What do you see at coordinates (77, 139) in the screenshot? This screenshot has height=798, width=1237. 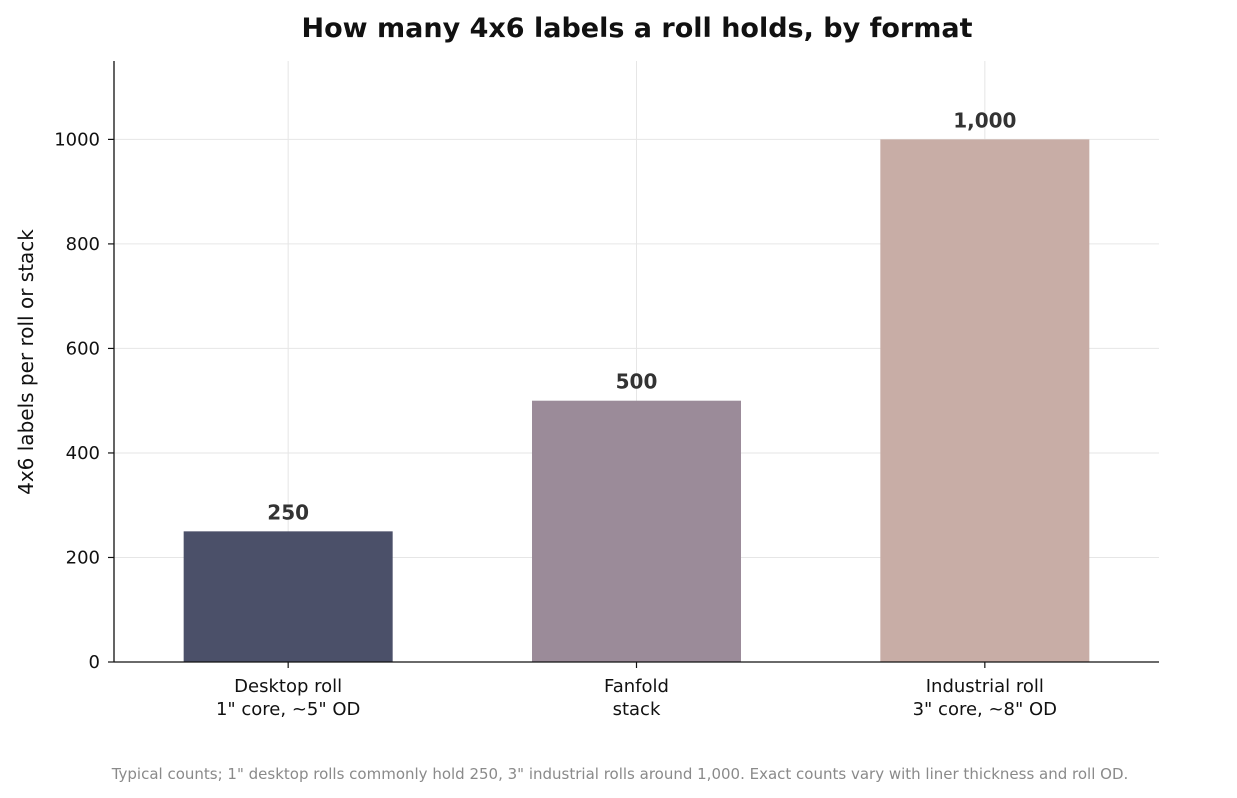 I see `y-tick-label: 1000` at bounding box center [77, 139].